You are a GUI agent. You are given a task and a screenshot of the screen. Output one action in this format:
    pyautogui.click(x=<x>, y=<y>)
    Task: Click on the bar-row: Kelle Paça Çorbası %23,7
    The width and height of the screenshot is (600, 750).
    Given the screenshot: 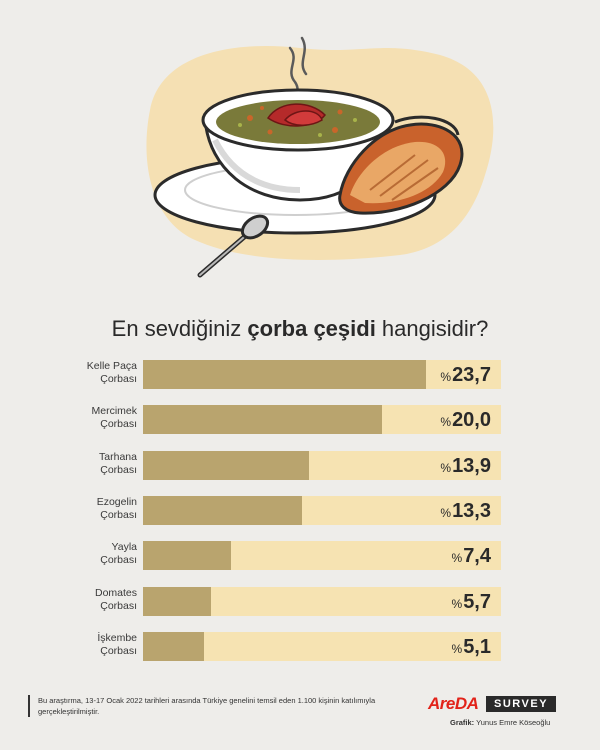 What is the action you would take?
    pyautogui.click(x=300, y=374)
    